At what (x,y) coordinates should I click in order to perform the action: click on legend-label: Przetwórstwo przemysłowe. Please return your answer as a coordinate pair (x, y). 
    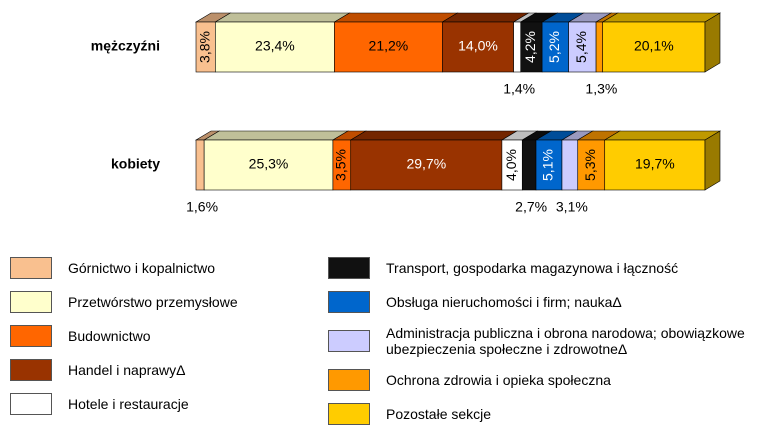
    Looking at the image, I should click on (153, 302).